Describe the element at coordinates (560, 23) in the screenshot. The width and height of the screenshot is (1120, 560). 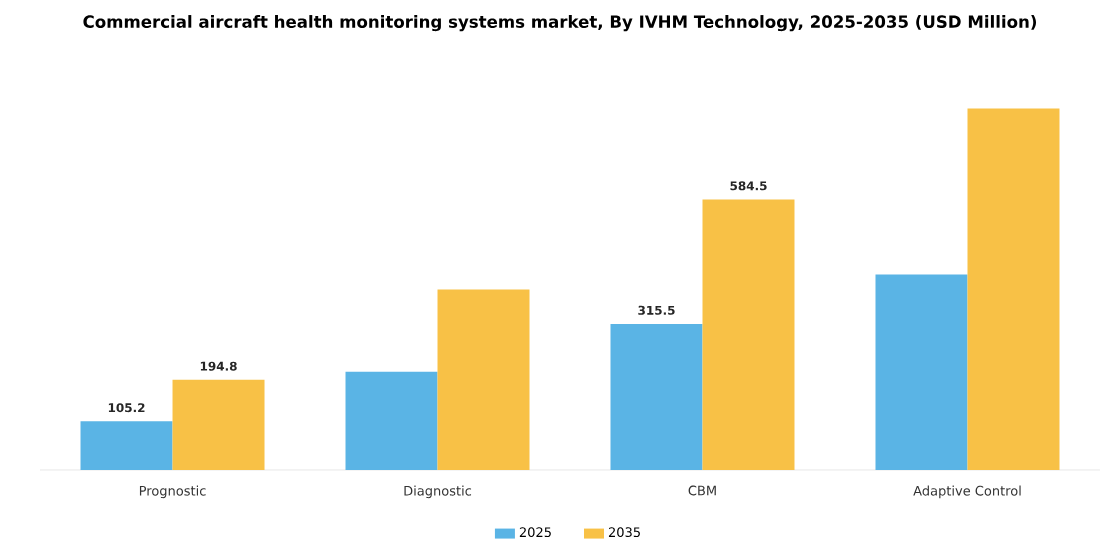
I see `chart-title: Commercial aircraft health monitoring systems market, By IVHM Technology, 2025-2035 (USD Million)` at that location.